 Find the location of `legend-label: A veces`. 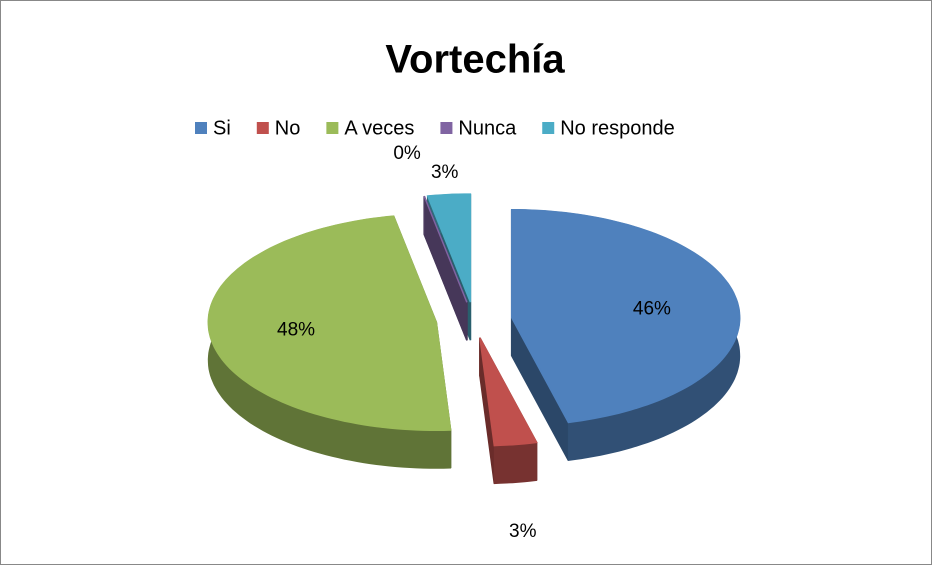

legend-label: A veces is located at coordinates (379, 128).